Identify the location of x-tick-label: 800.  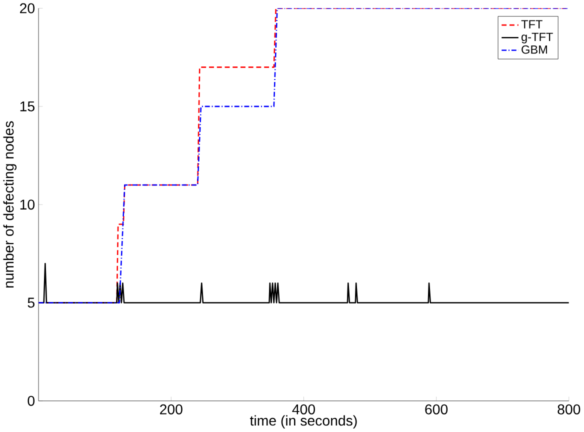
(569, 409).